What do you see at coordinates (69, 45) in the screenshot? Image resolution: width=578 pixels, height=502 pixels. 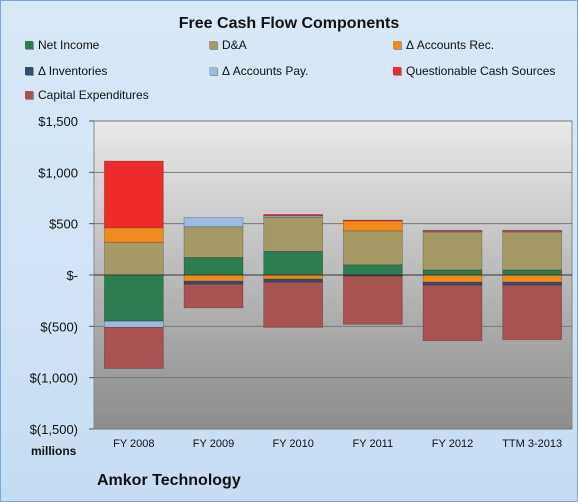 I see `legend-label: Net Income` at bounding box center [69, 45].